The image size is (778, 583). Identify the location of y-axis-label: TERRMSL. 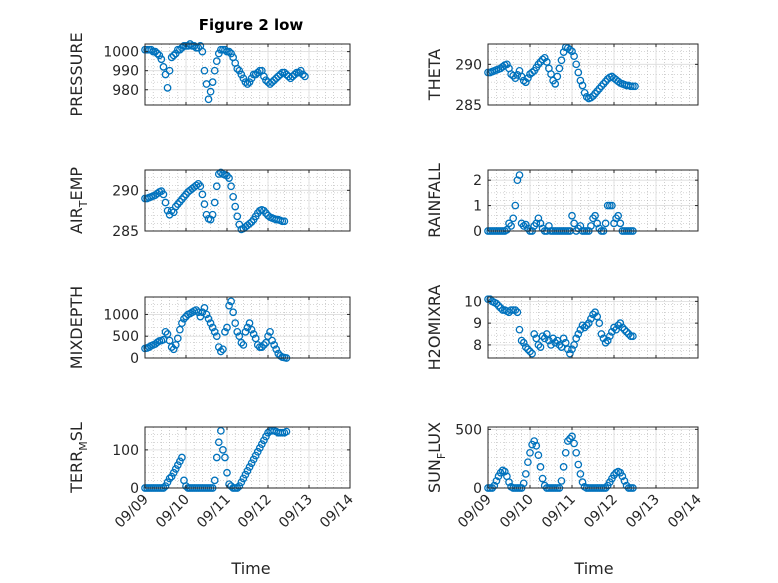
(78, 458).